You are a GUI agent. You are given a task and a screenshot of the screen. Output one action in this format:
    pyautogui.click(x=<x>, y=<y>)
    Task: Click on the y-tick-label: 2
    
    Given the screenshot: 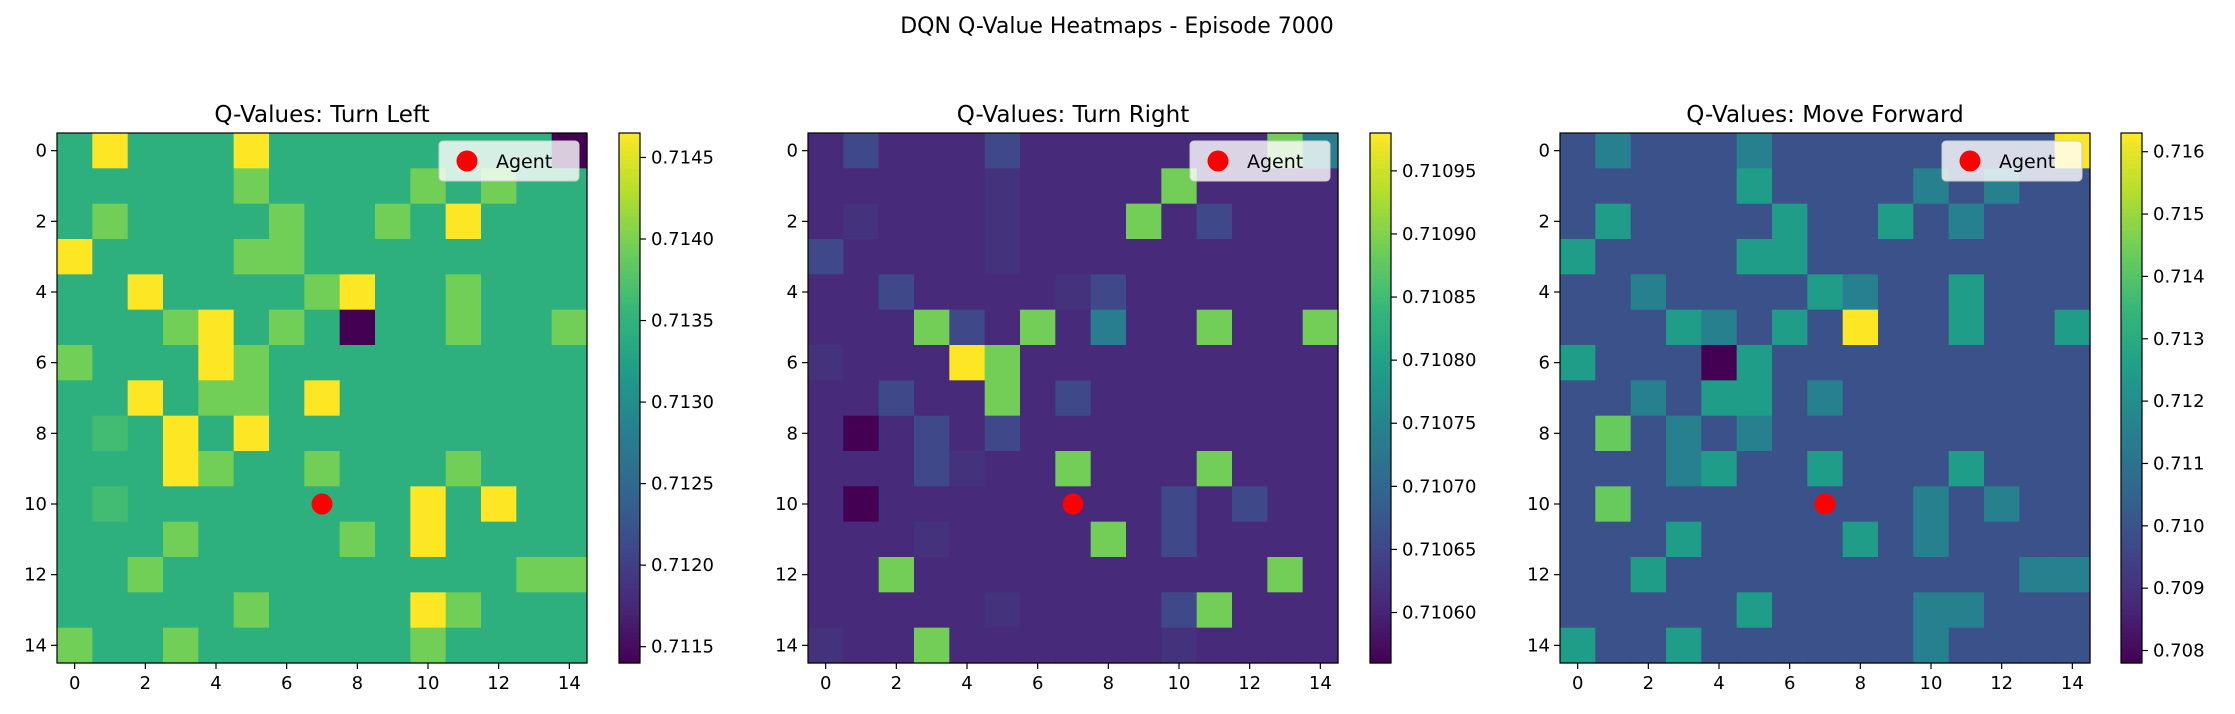 What is the action you would take?
    pyautogui.click(x=41, y=221)
    